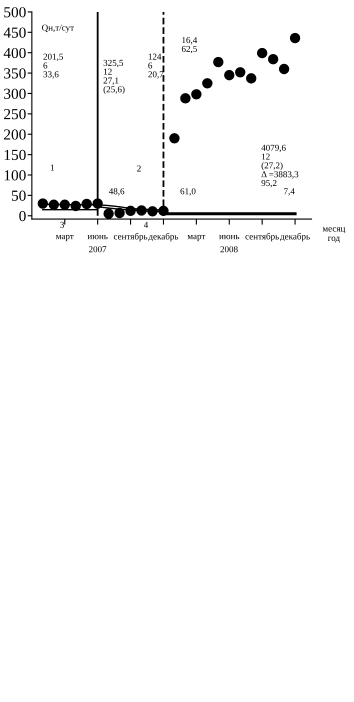 The width and height of the screenshot is (354, 702). I want to click on x-axis-title: месяц год, so click(334, 235).